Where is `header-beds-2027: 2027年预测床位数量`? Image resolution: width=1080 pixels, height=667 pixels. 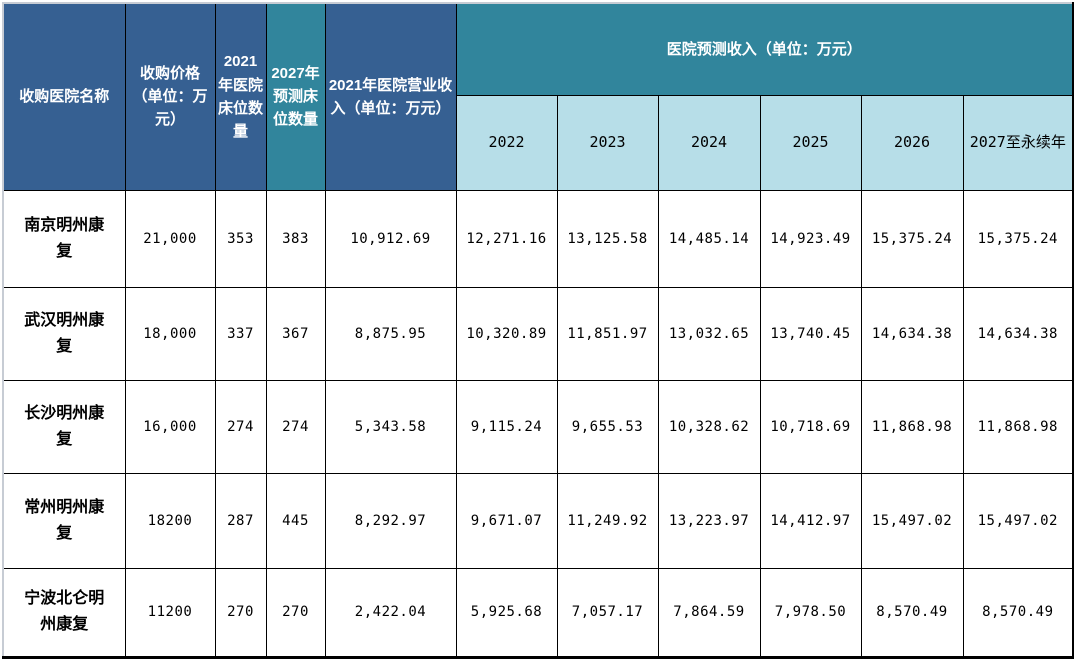 header-beds-2027: 2027年预测床位数量 is located at coordinates (295, 96).